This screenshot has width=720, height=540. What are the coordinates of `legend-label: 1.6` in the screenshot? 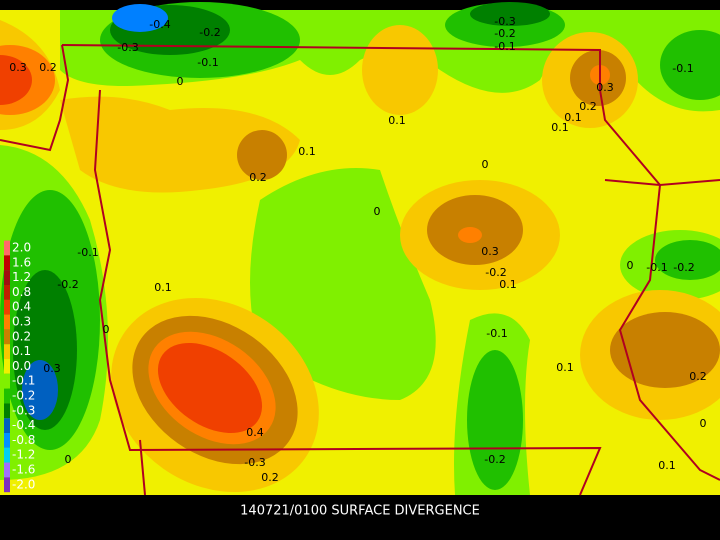 It's located at (21, 262).